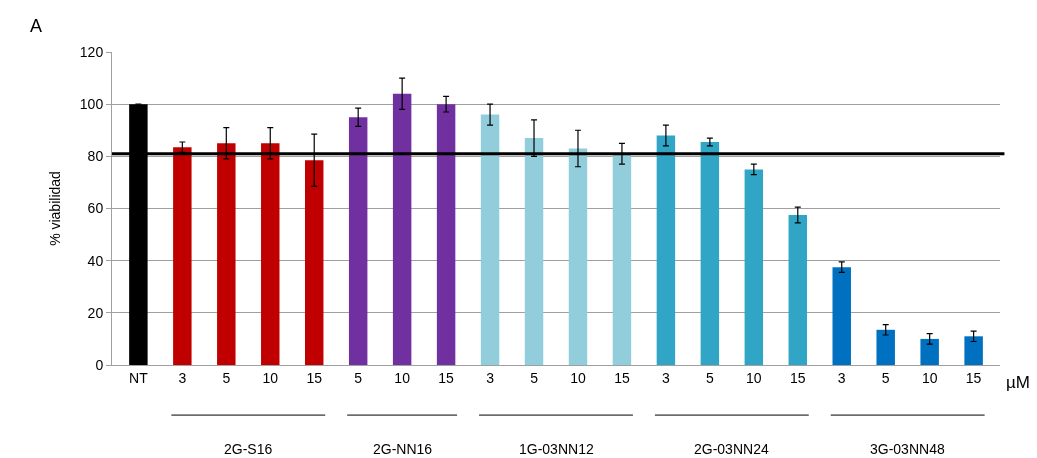 The height and width of the screenshot is (458, 1037). I want to click on y-tick-label: 120, so click(91, 51).